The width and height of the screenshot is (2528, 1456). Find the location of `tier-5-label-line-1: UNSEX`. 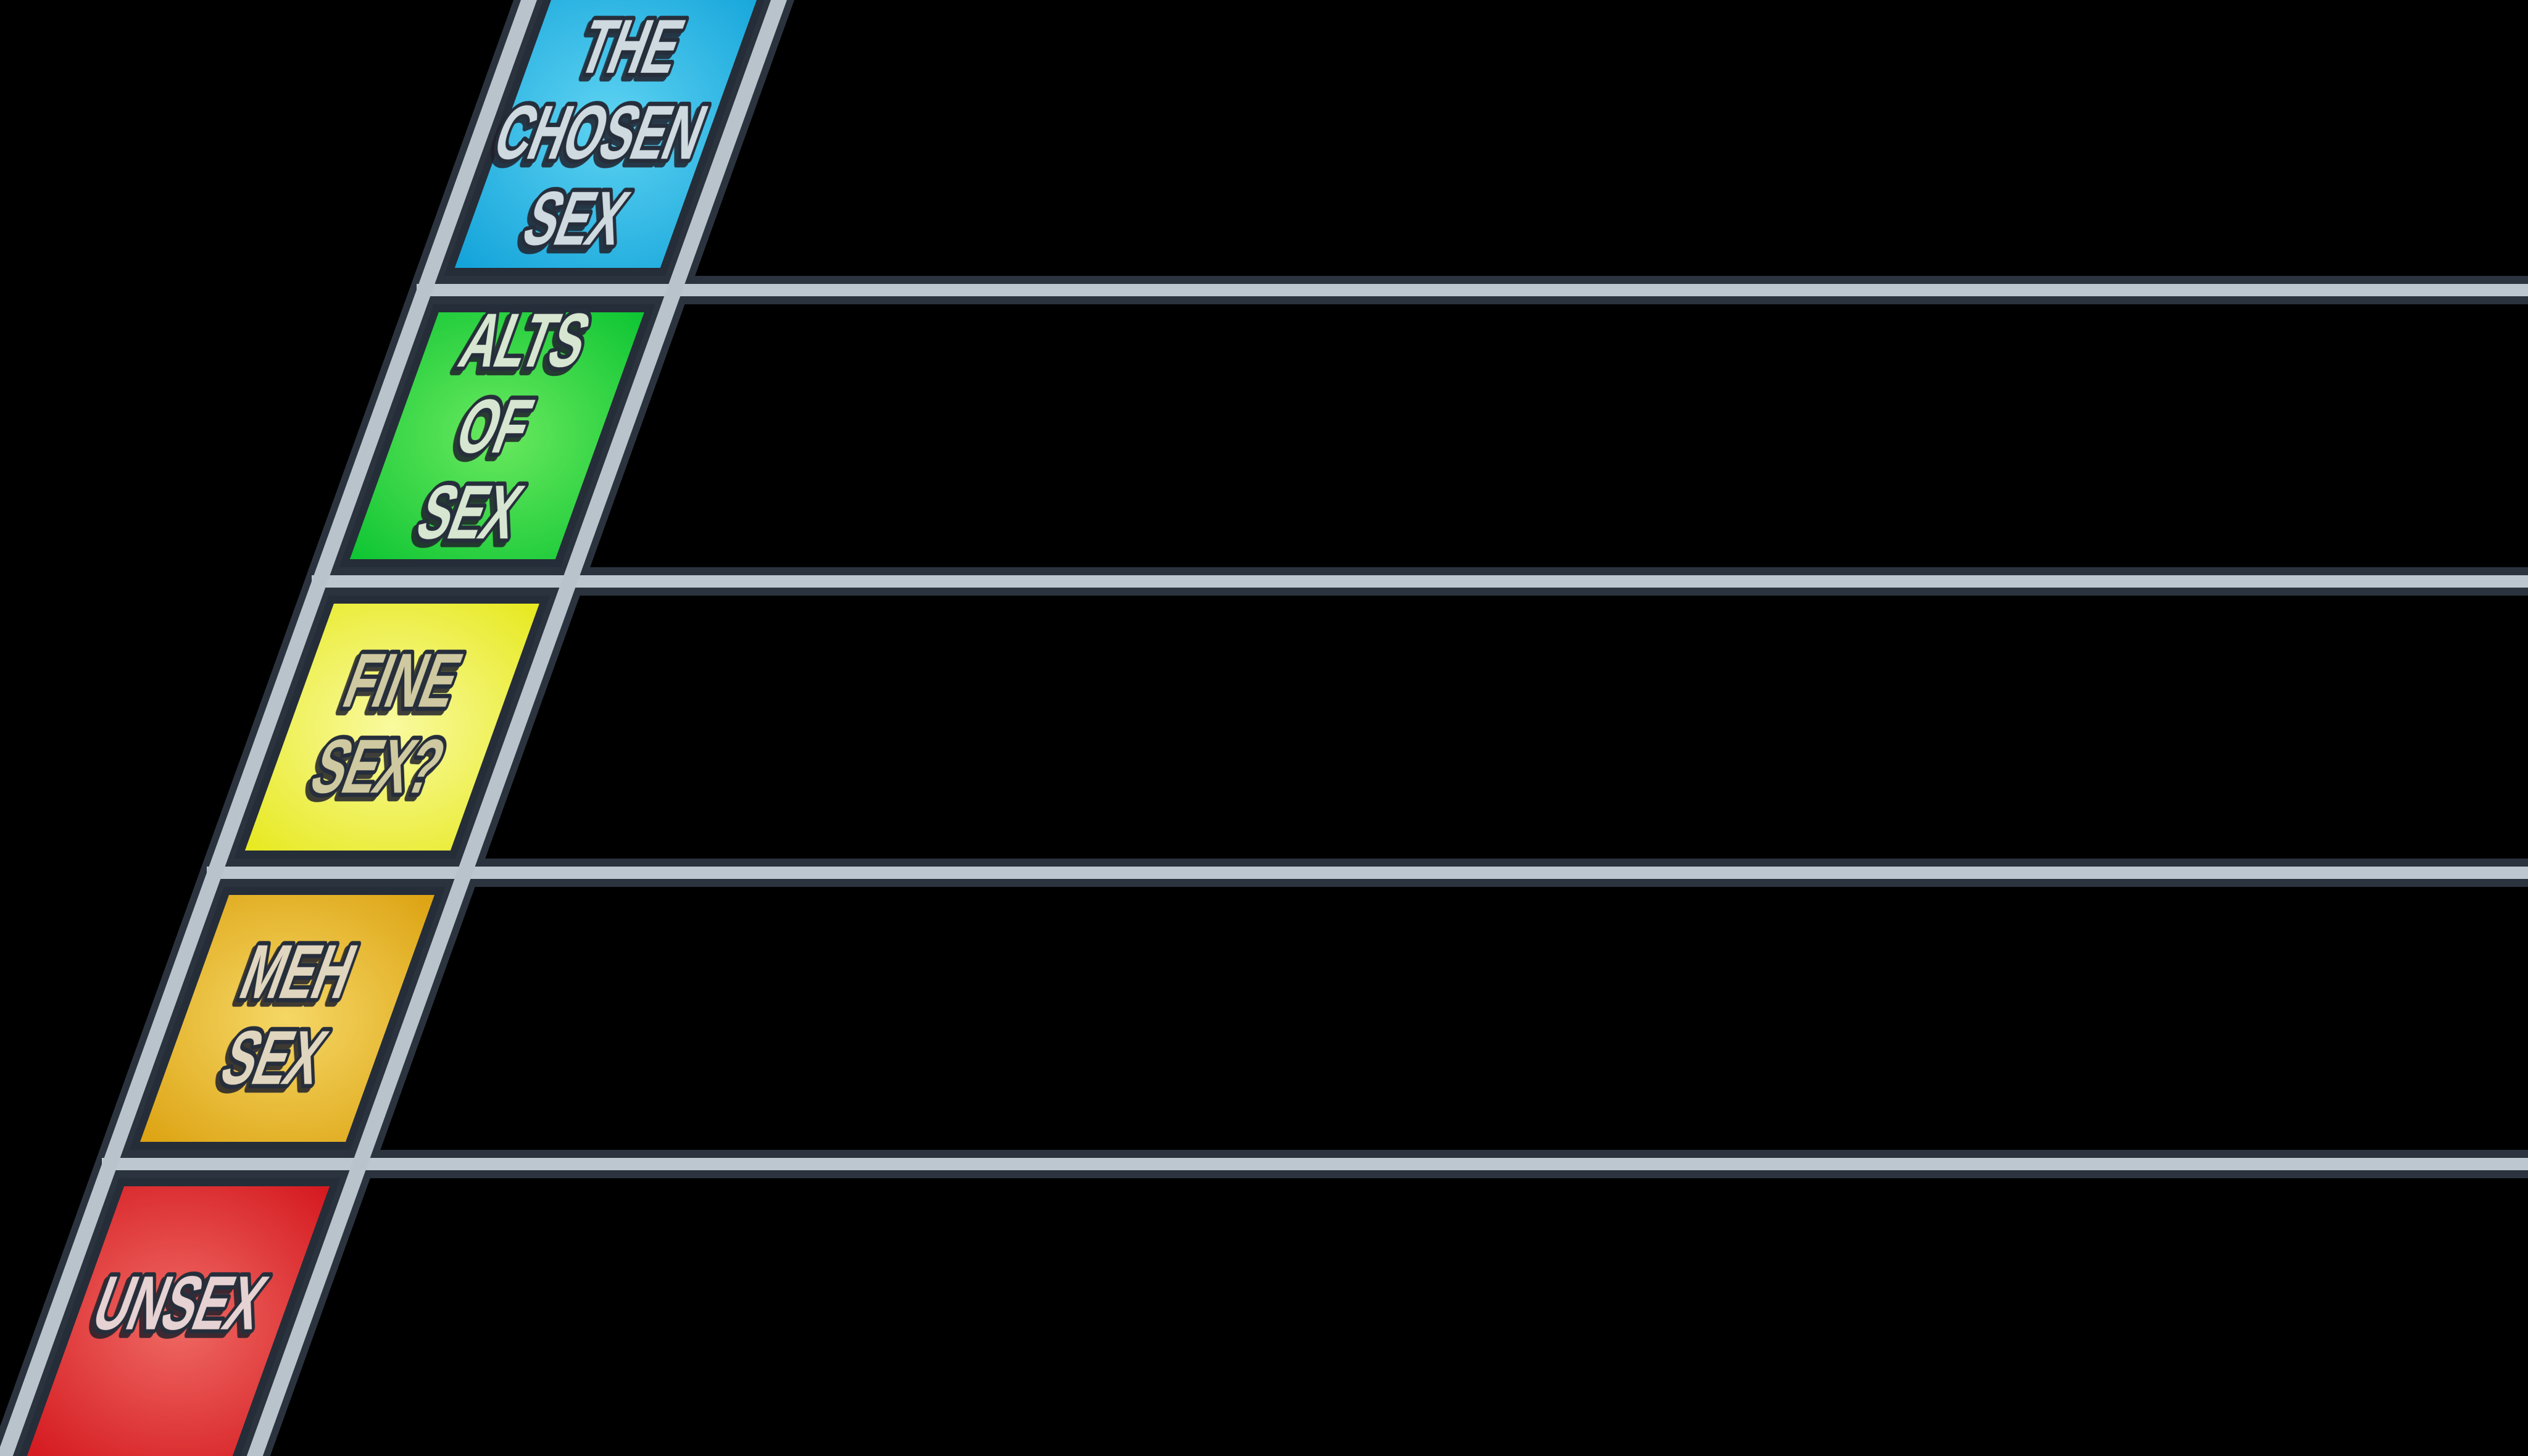

tier-5-label-line-1: UNSEX is located at coordinates (180, 1303).